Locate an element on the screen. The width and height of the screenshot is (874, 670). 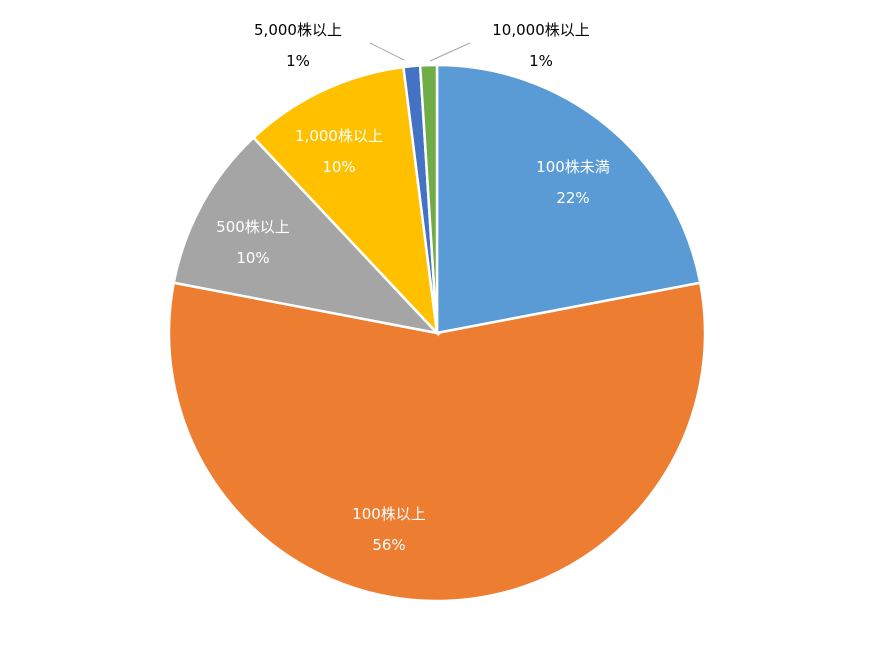
category-label-4: 1,000株以上 is located at coordinates (339, 136).